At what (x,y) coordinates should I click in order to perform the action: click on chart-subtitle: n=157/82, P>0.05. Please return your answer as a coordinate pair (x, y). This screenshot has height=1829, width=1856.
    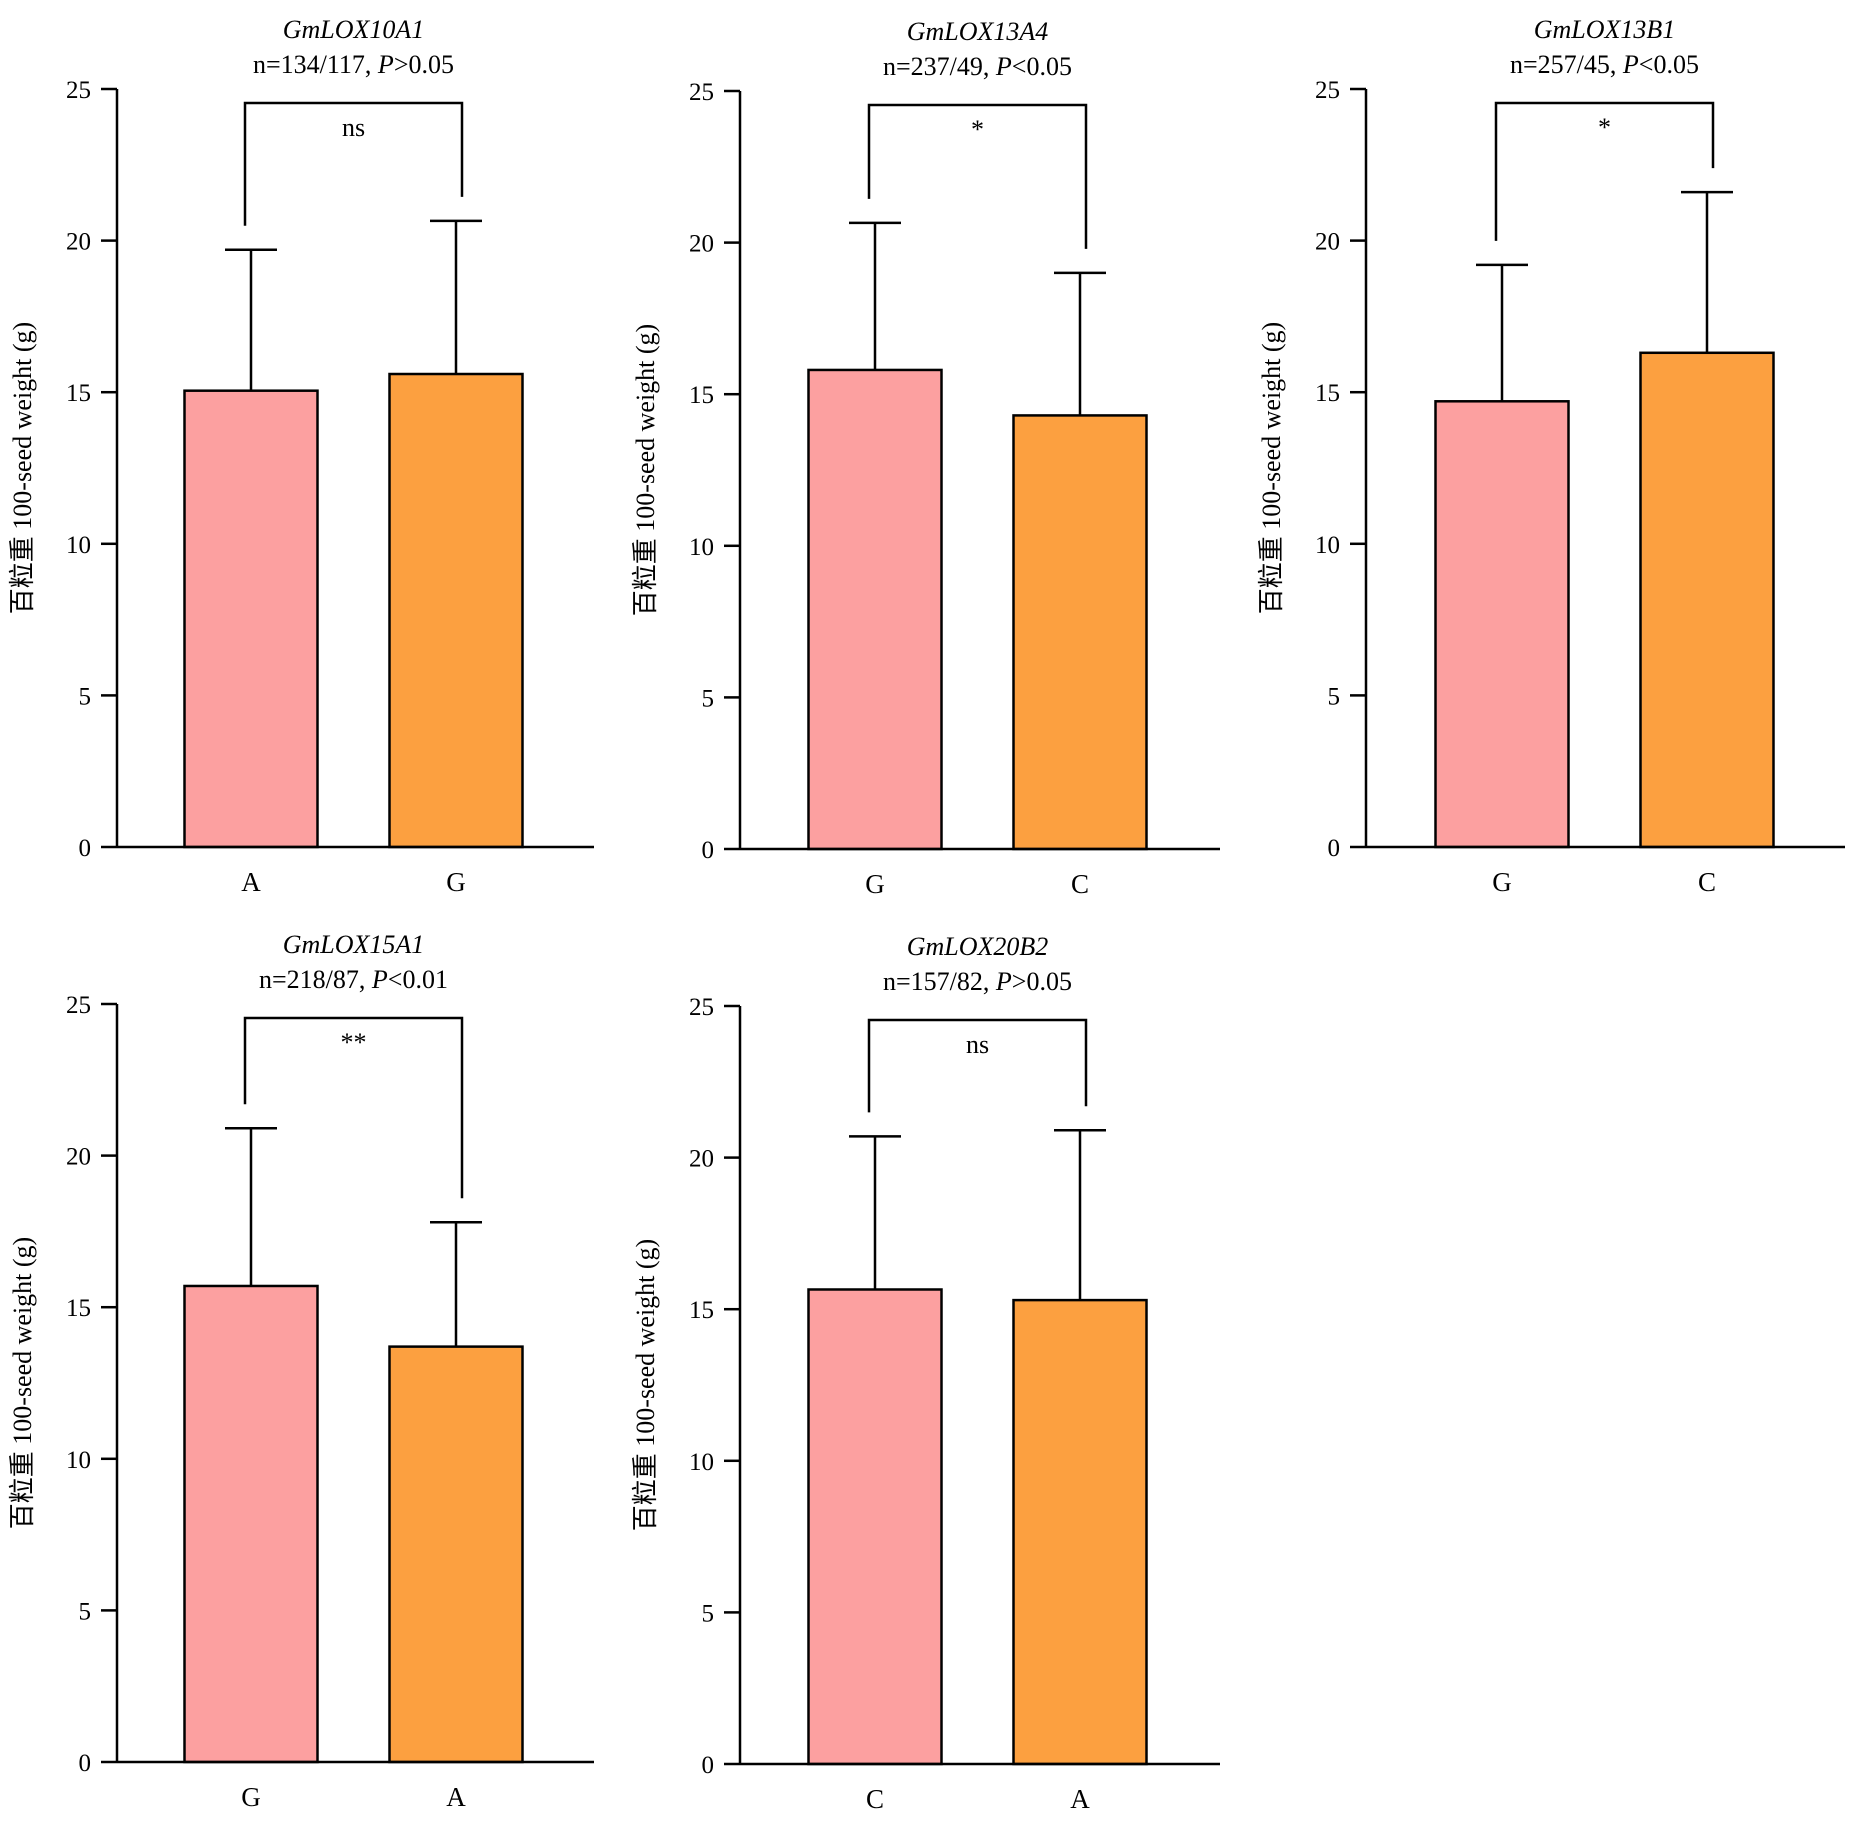
    Looking at the image, I should click on (977, 981).